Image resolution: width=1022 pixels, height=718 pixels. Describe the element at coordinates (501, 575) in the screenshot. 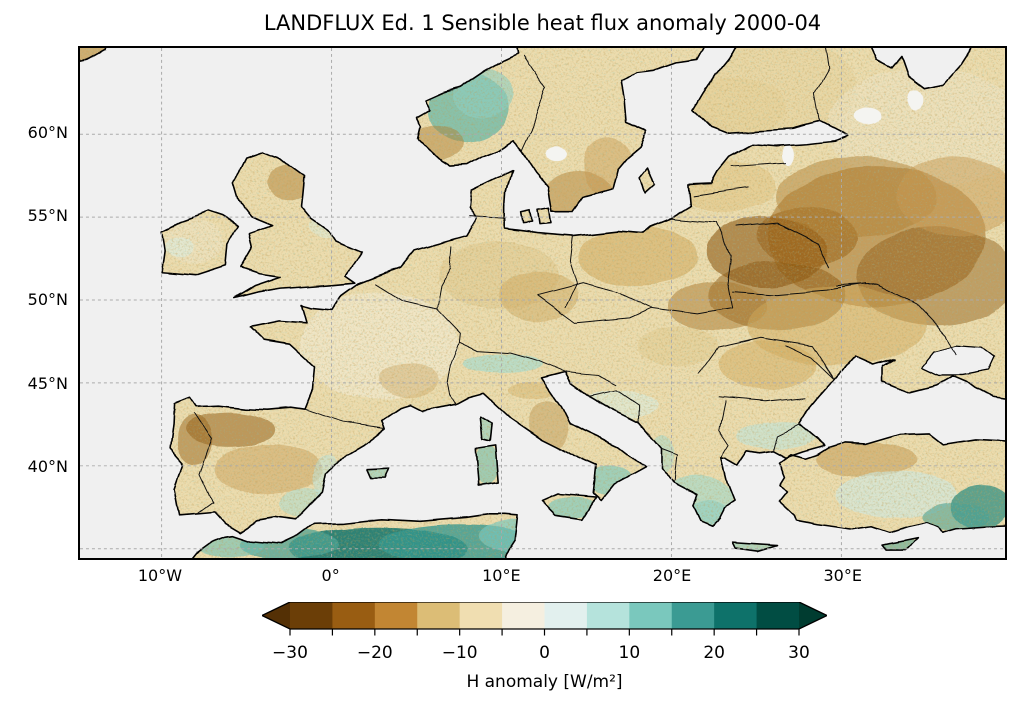

I see `lon-tick-label: 10°E` at that location.